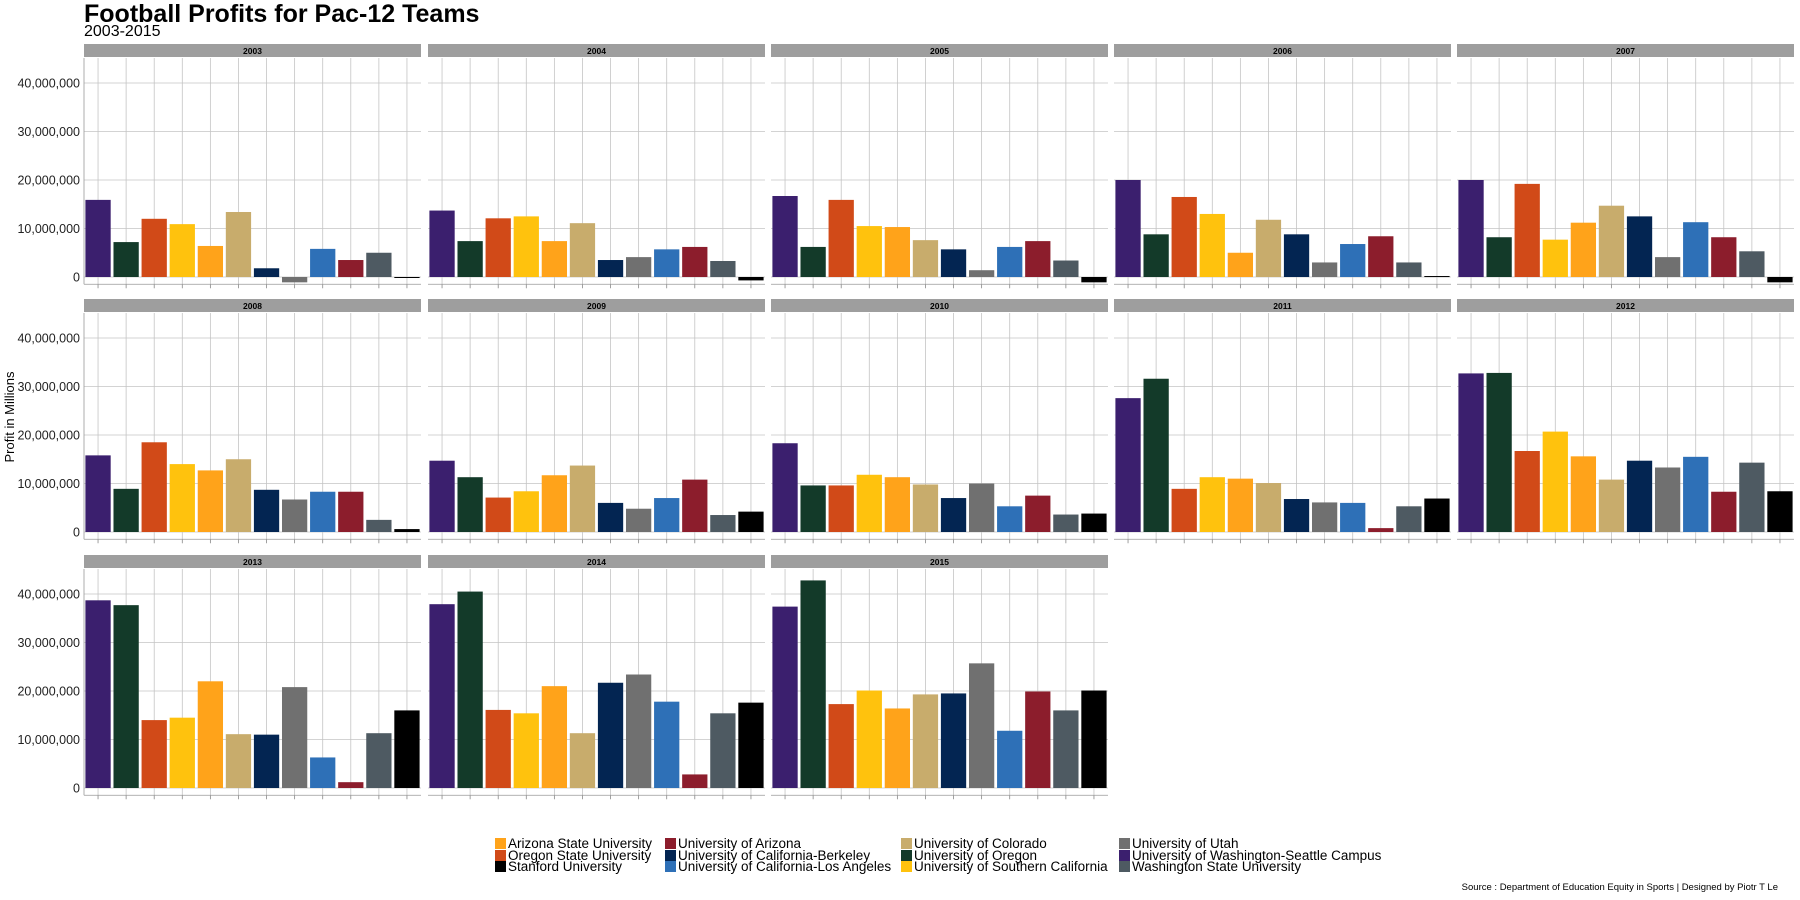 The height and width of the screenshot is (900, 1800). Describe the element at coordinates (596, 306) in the screenshot. I see `facet-label: 2009` at that location.